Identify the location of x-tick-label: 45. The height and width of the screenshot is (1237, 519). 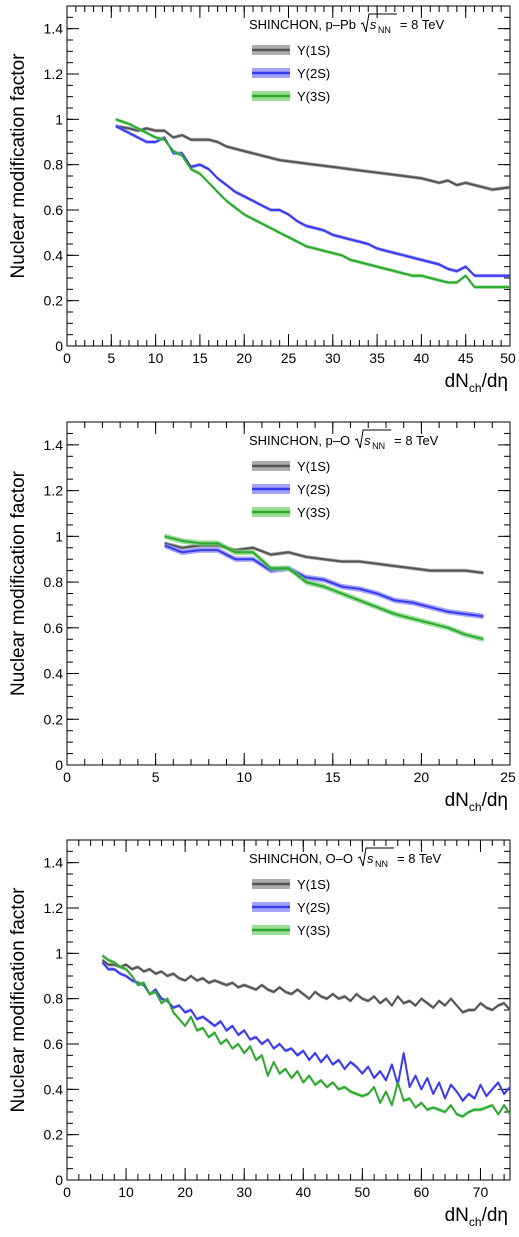
(466, 358).